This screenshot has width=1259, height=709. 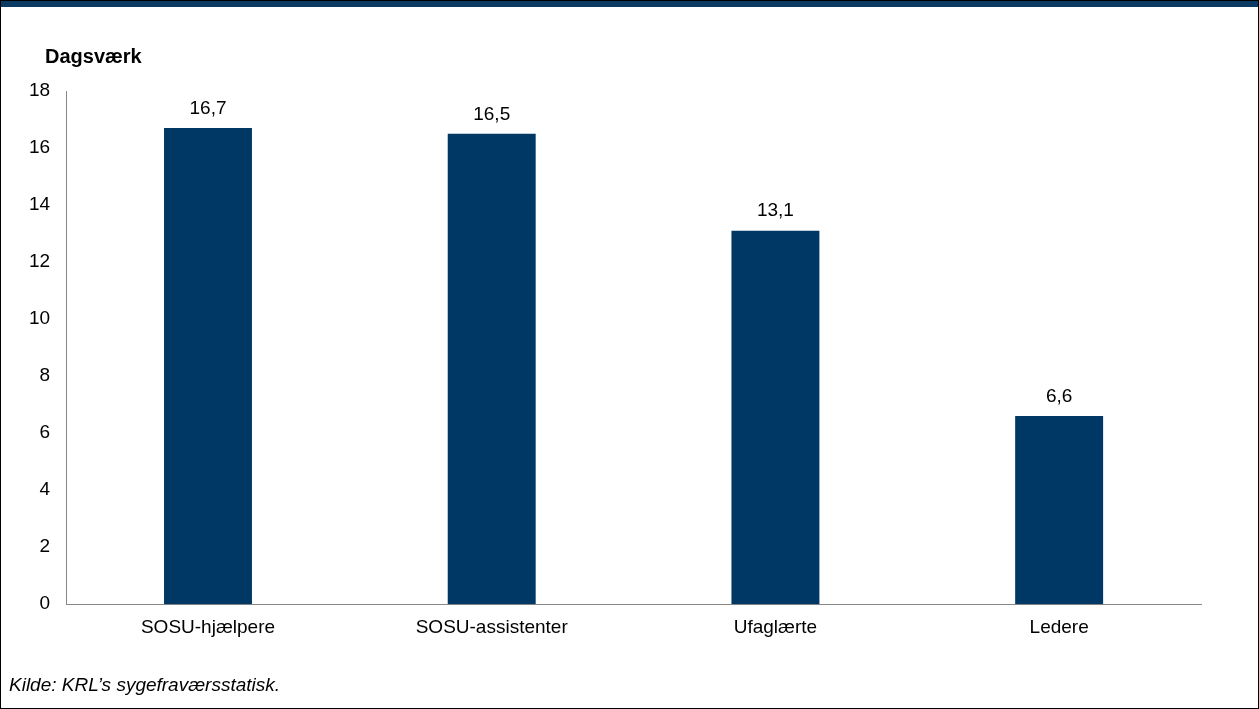 I want to click on text: Kilde: KRL’s sygefraværsstatisk., so click(x=145, y=685).